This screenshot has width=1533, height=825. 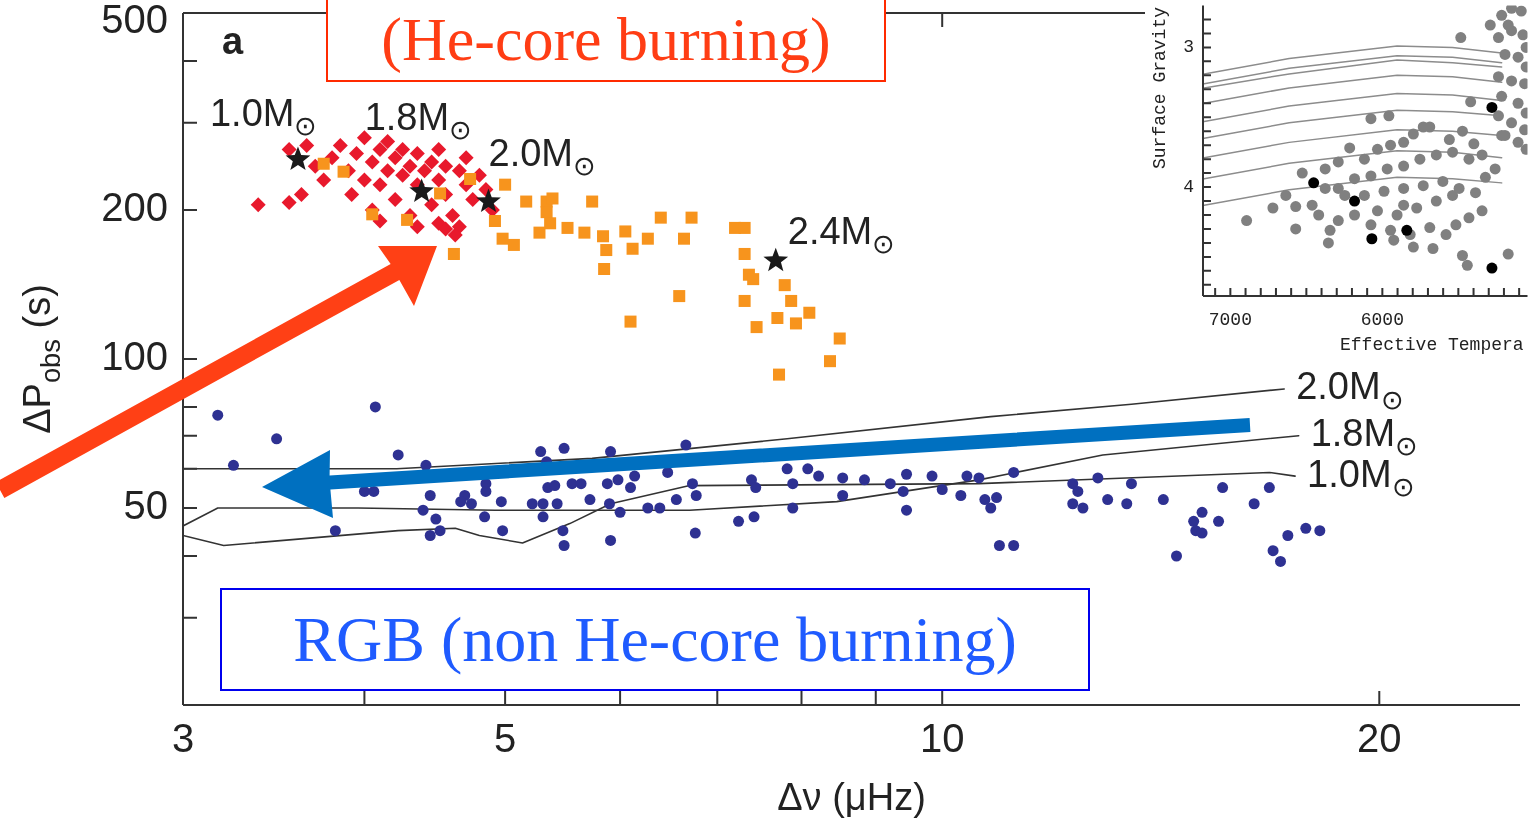 I want to click on annotation: 2.0M⊙, so click(x=542, y=157).